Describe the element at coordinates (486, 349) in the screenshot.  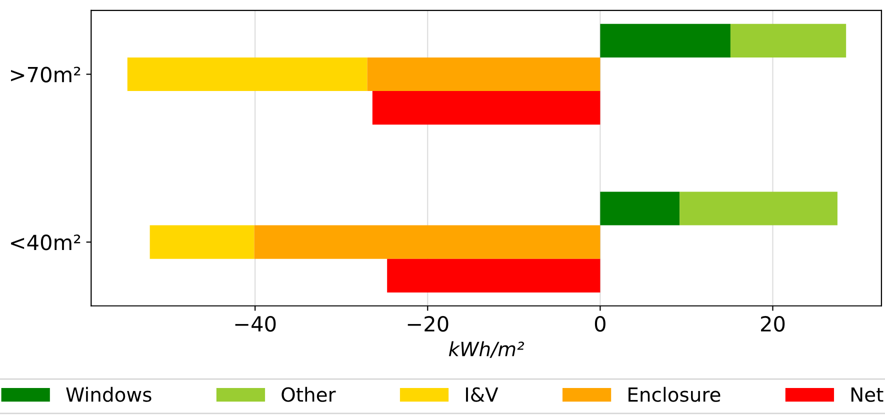
I see `x-axis-title: kWh/m²` at that location.